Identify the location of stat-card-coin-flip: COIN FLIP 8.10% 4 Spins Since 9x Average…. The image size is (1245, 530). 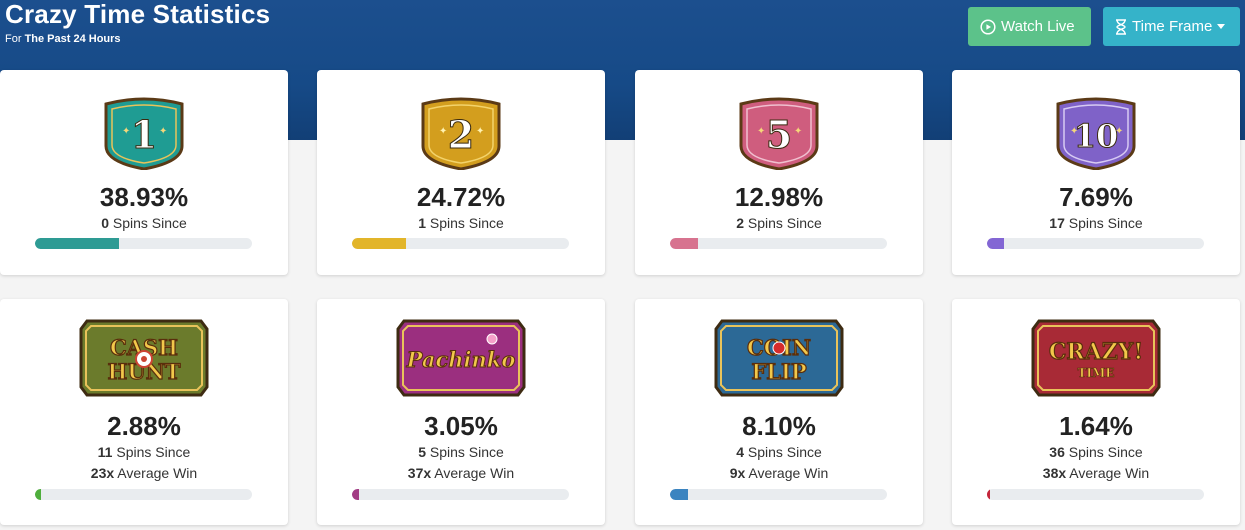
(779, 412).